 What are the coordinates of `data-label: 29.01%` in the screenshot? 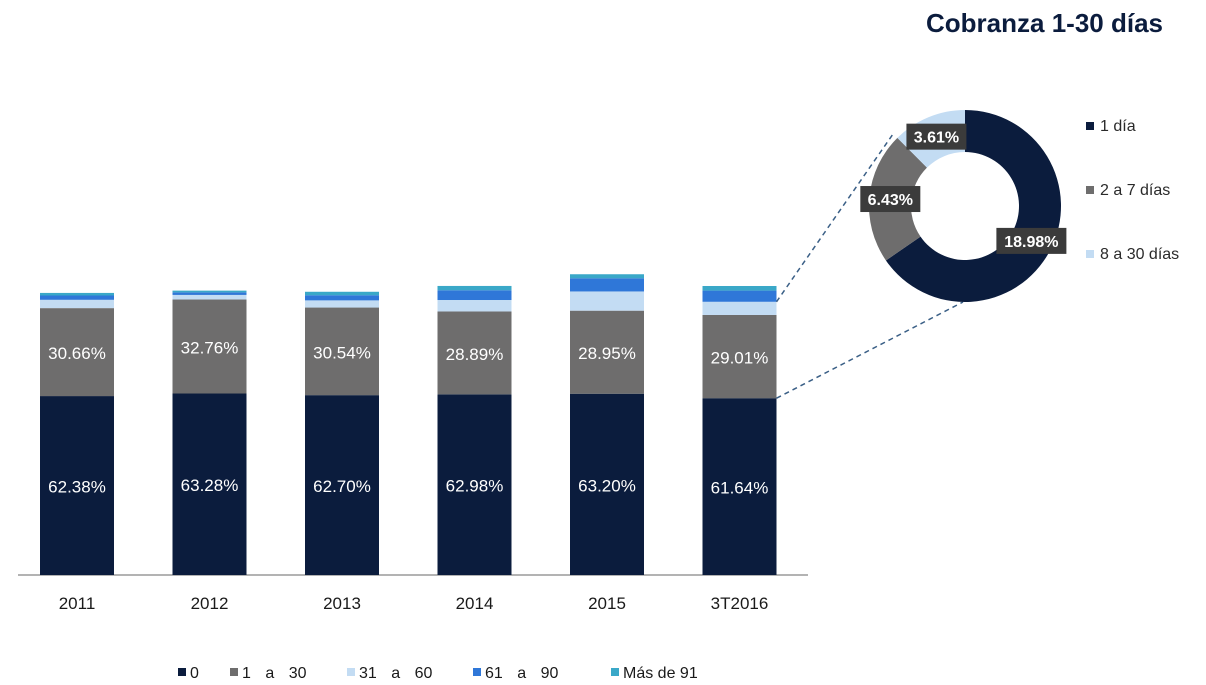 It's located at (740, 358).